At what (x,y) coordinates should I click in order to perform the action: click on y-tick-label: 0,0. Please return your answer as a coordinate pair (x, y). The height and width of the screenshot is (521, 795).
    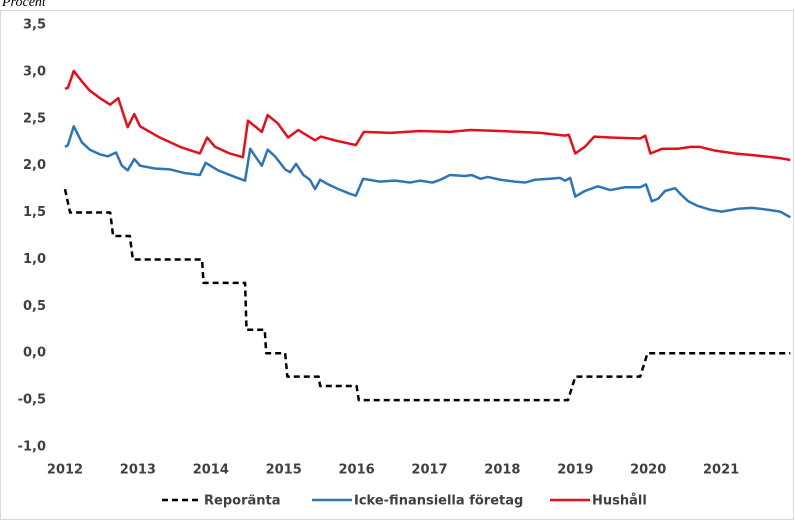
    Looking at the image, I should click on (34, 353).